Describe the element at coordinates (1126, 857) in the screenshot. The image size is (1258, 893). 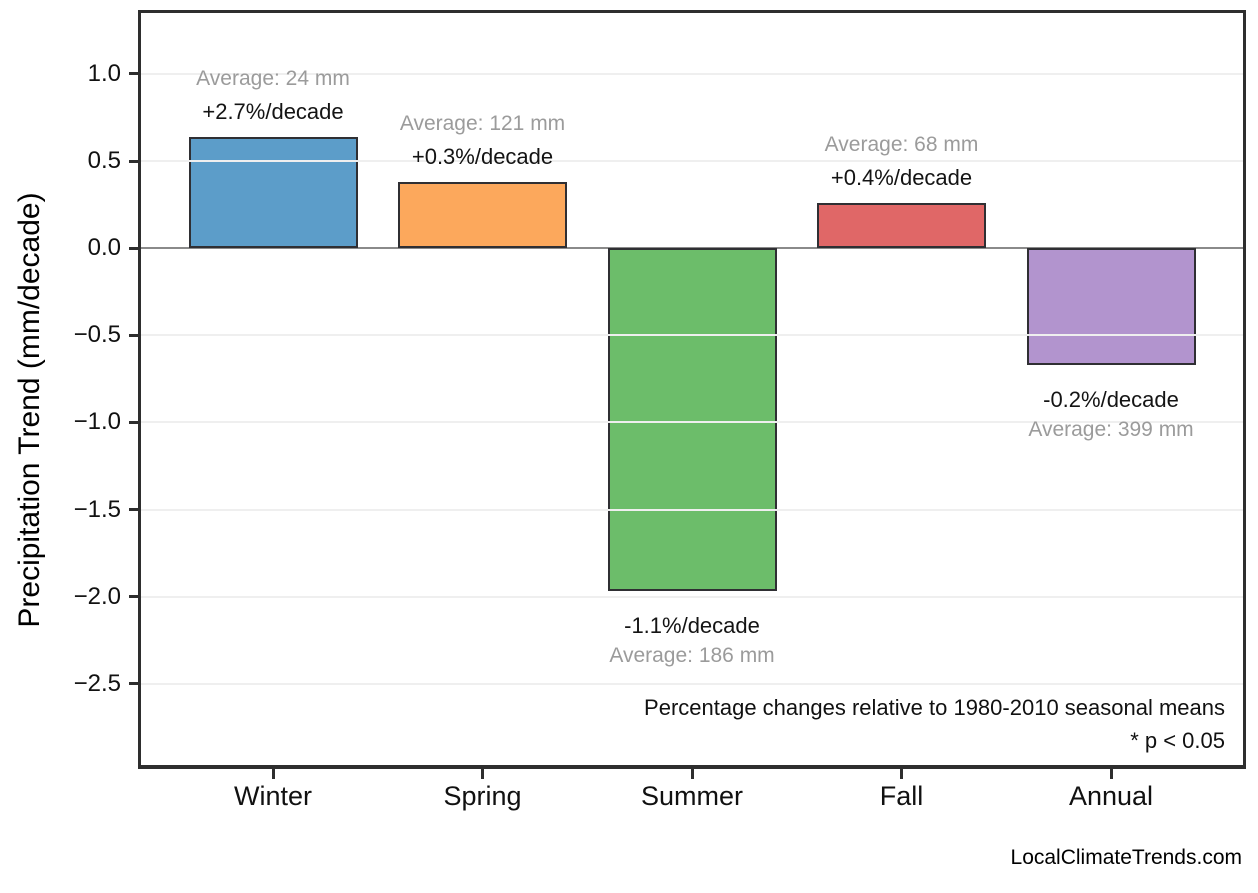
I see `footer-watermark: LocalClimateTrends.com` at that location.